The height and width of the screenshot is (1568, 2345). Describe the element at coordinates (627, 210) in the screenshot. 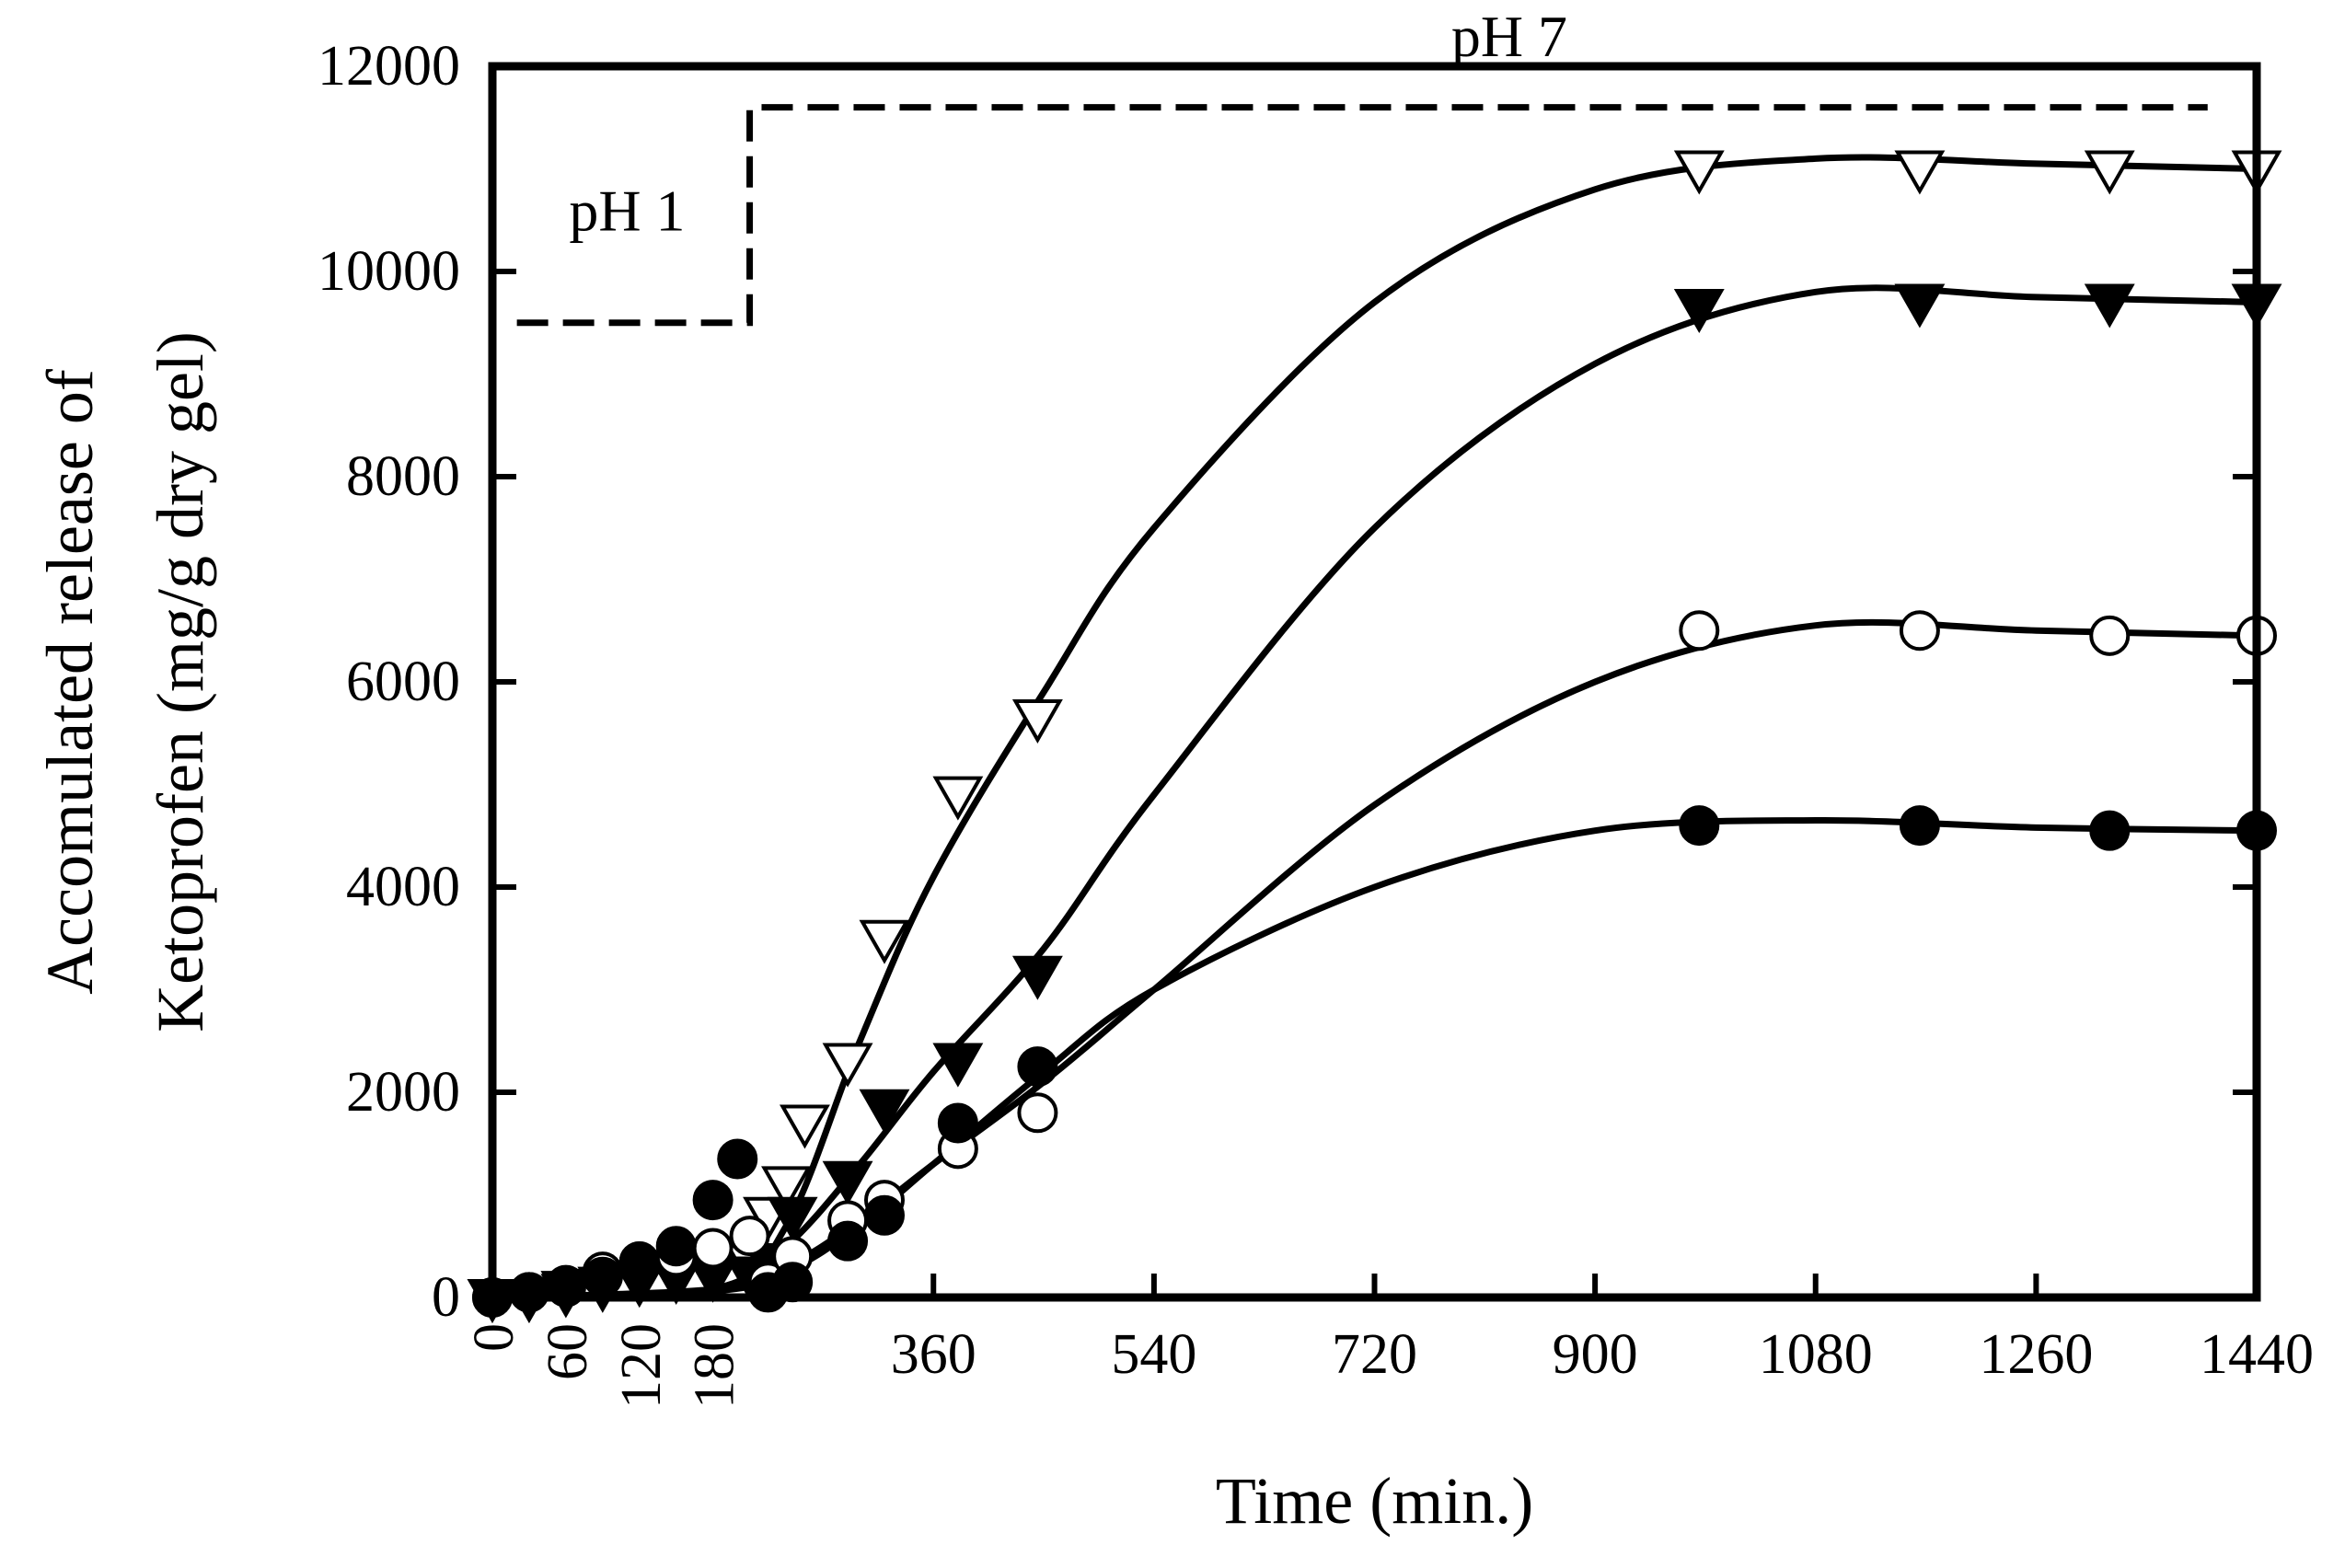

I see `annotation-ph-1: pH 1` at that location.